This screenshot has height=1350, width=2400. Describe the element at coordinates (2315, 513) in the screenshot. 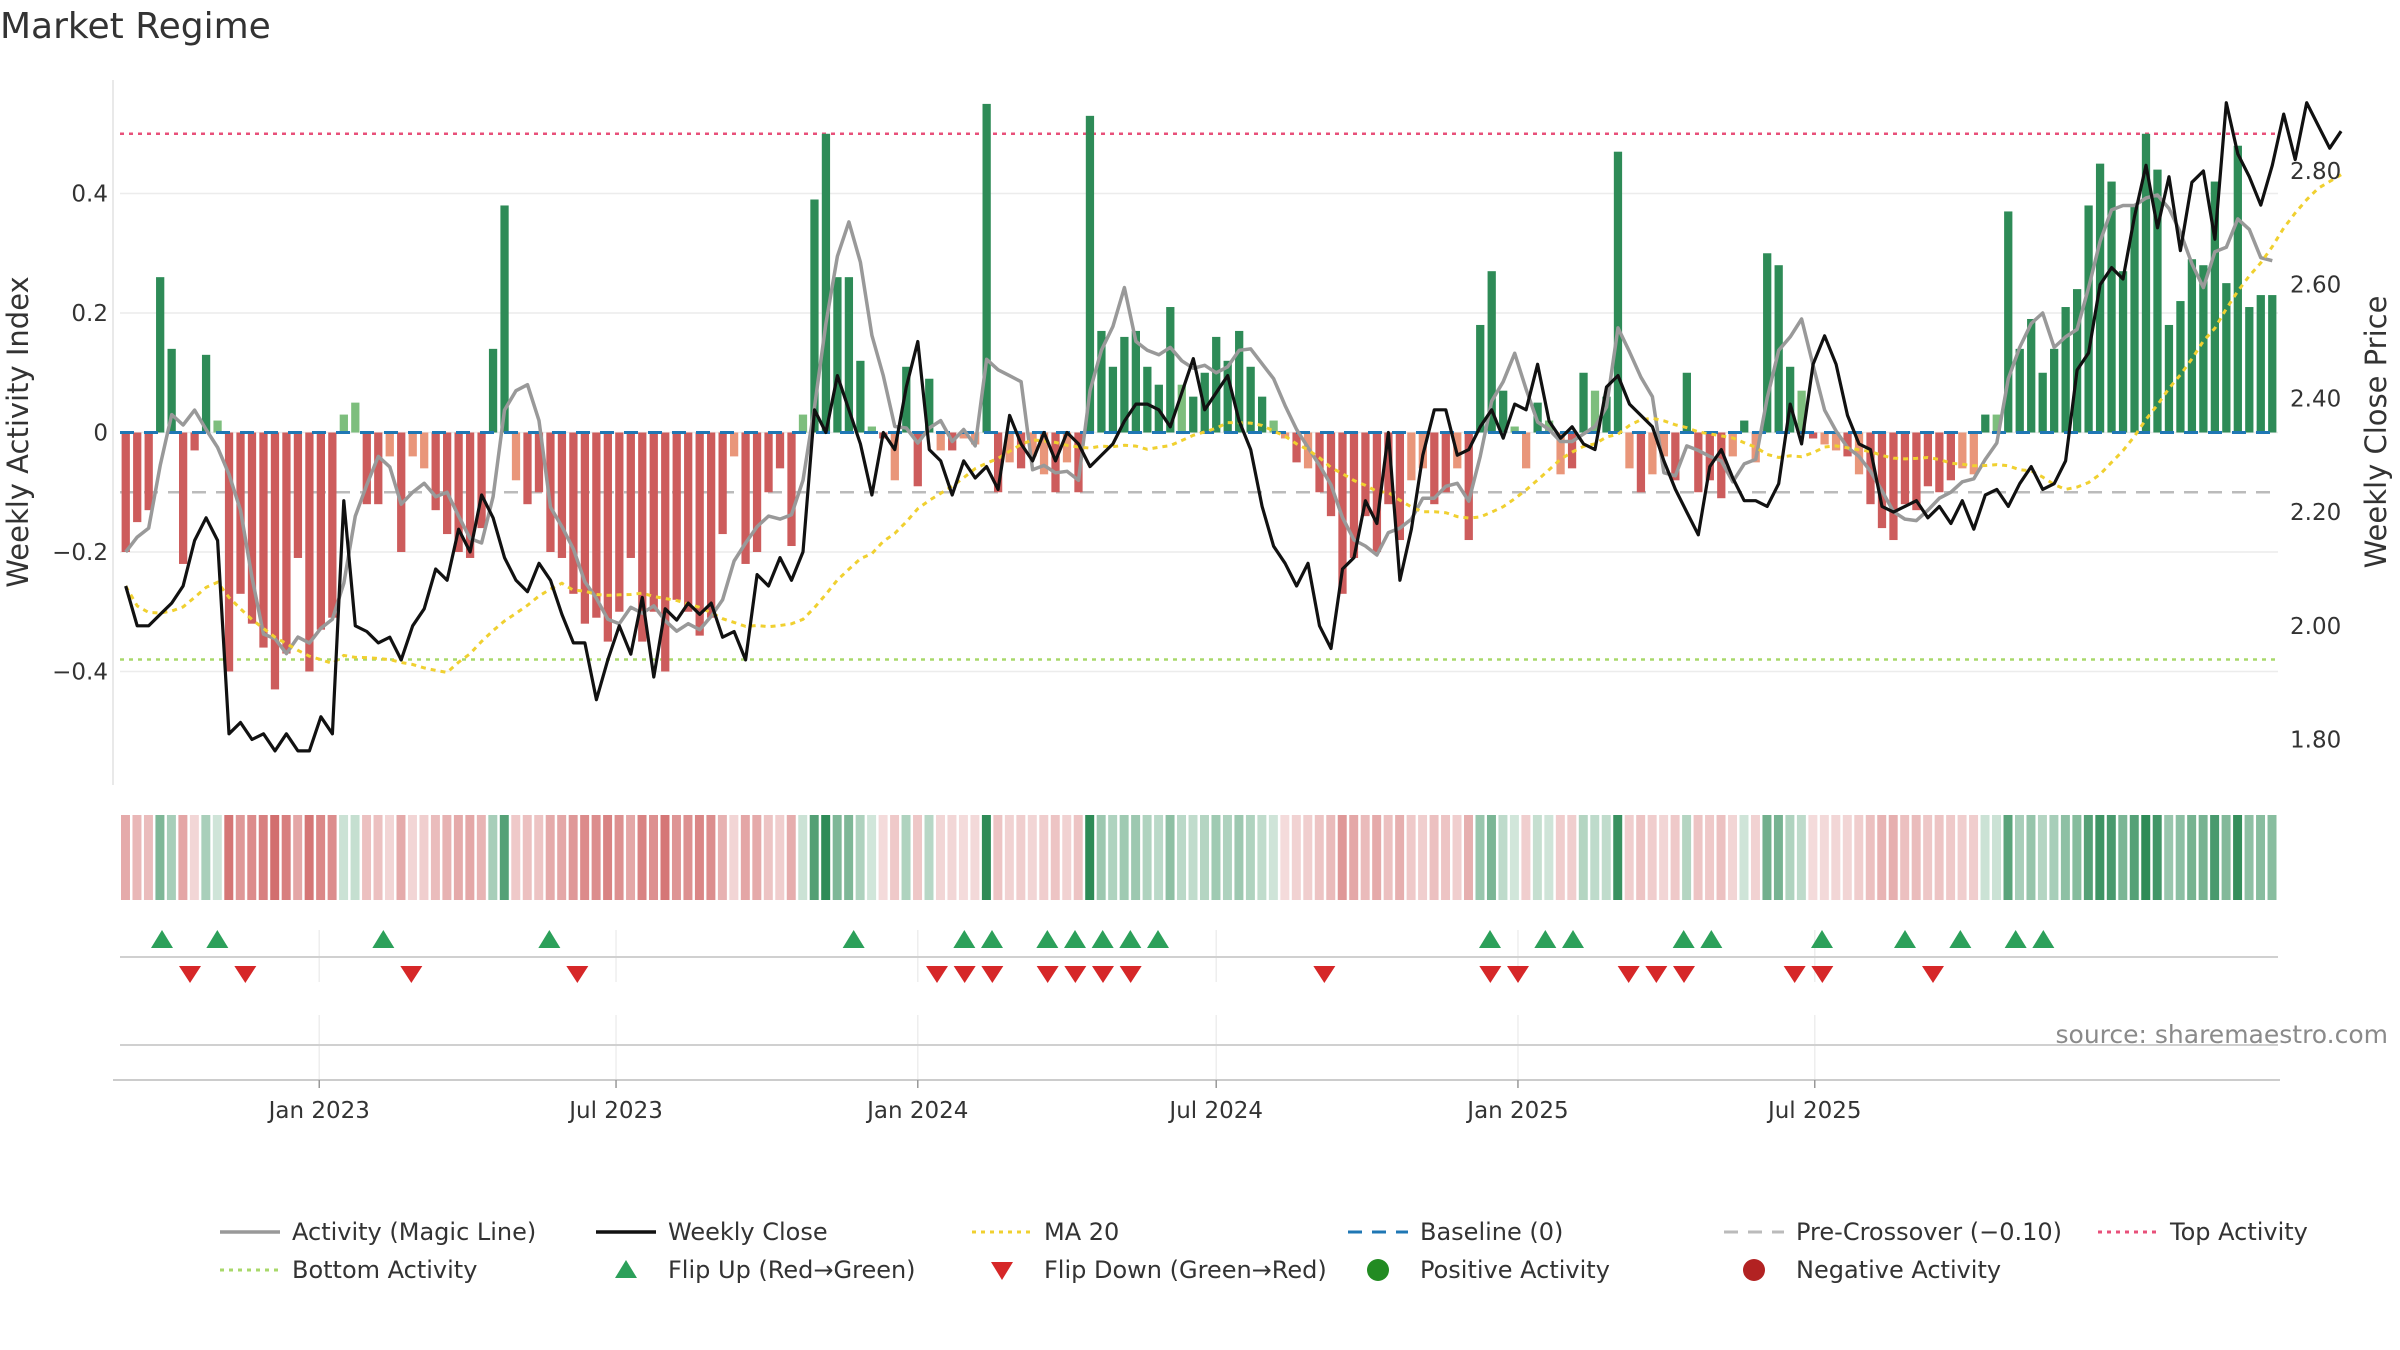

I see `right-tick-label: 2.20` at that location.